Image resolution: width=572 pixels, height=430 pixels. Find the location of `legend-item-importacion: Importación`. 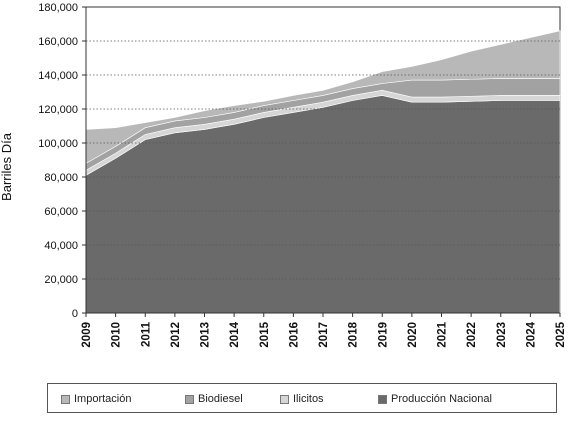

legend-item-importacion: Importación is located at coordinates (96, 399).